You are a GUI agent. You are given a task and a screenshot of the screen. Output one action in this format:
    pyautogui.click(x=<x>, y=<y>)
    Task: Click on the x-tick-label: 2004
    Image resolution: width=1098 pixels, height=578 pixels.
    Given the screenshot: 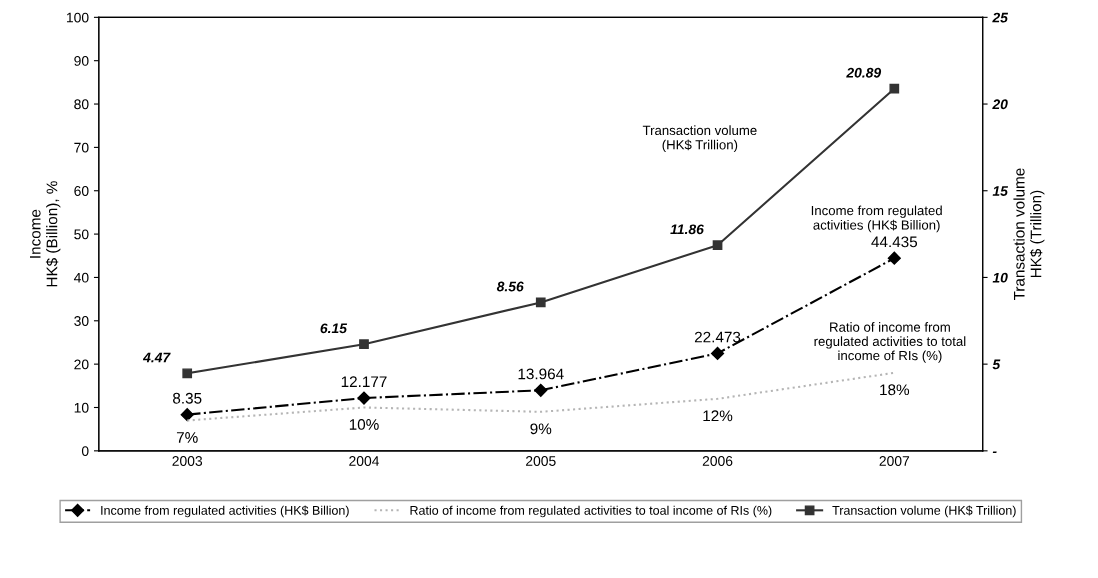 What is the action you would take?
    pyautogui.click(x=364, y=461)
    